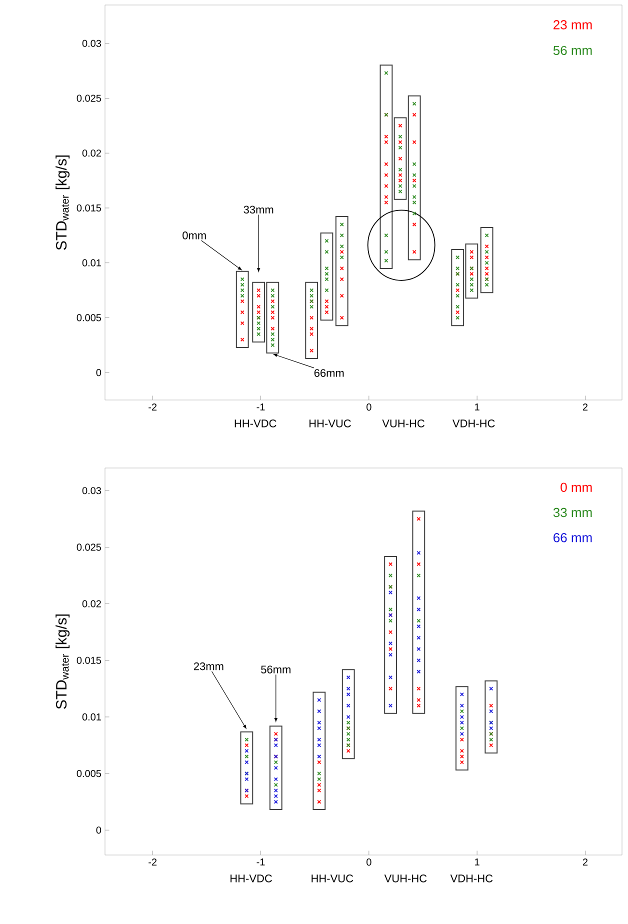  Describe the element at coordinates (572, 513) in the screenshot. I see `text: 33 mm` at that location.